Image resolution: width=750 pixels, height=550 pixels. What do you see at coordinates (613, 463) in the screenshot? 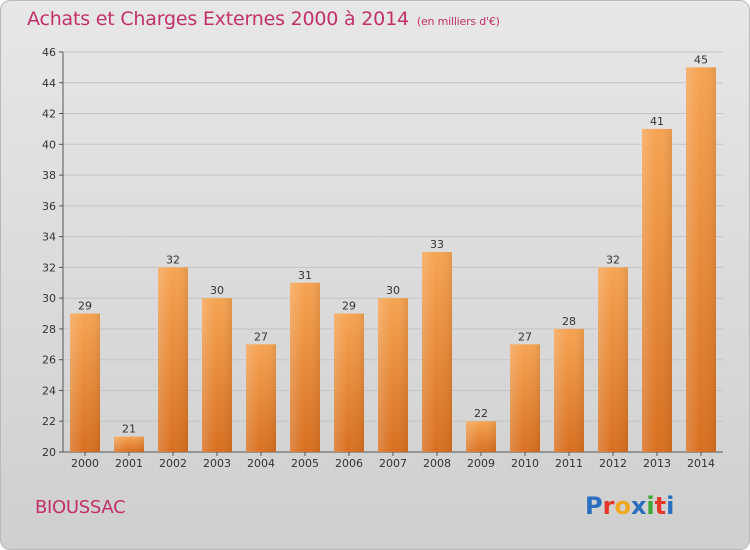
I see `x-tick-label: 2012` at bounding box center [613, 463].